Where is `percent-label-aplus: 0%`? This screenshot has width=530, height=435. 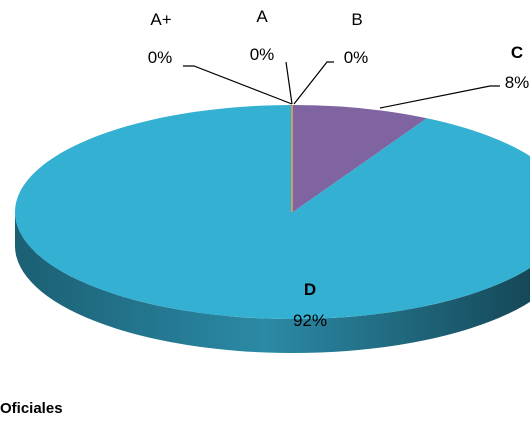 percent-label-aplus: 0% is located at coordinates (160, 57).